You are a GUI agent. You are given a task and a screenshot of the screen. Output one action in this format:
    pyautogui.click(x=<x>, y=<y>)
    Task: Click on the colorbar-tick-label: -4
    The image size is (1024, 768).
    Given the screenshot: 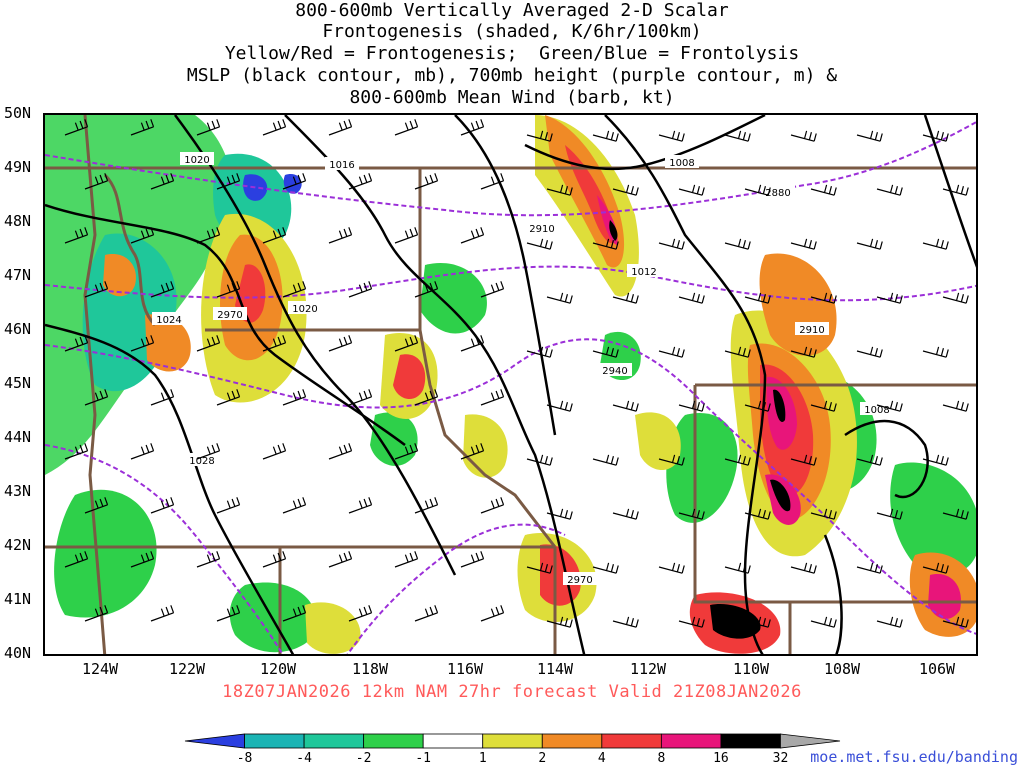 What is the action you would take?
    pyautogui.click(x=304, y=758)
    